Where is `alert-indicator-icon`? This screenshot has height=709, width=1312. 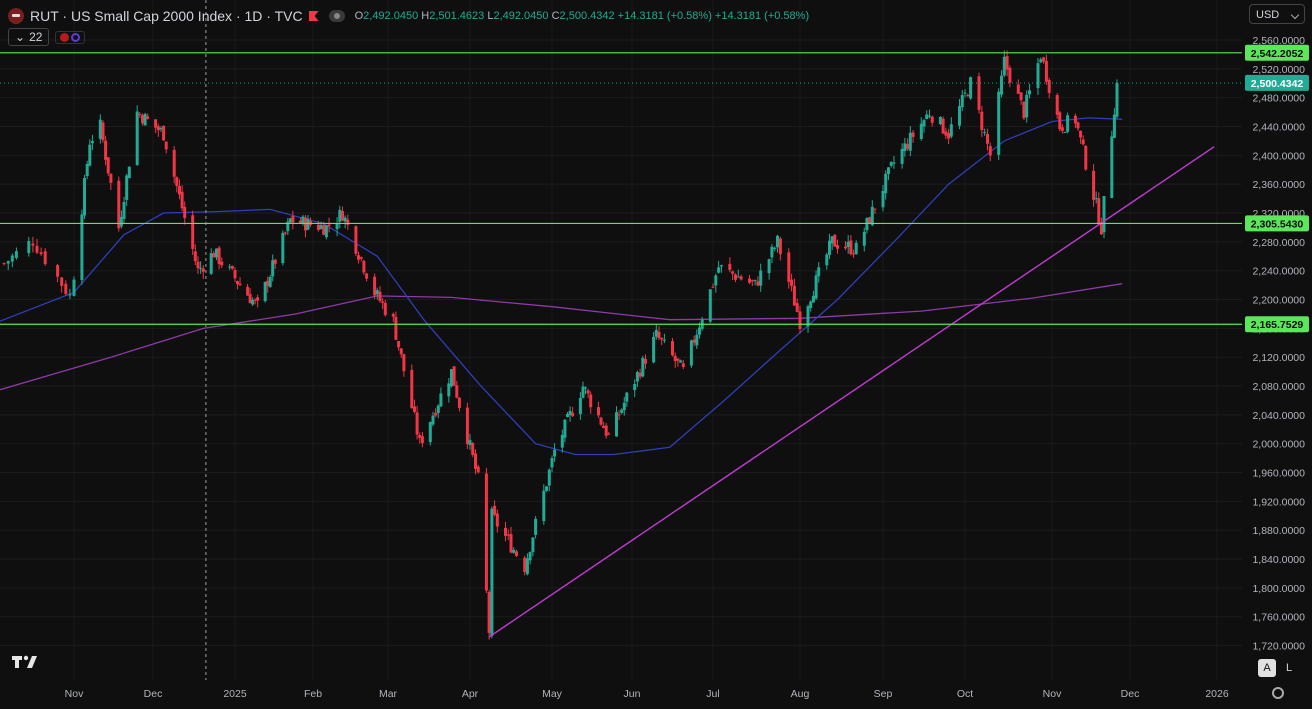 alert-indicator-icon is located at coordinates (65, 37).